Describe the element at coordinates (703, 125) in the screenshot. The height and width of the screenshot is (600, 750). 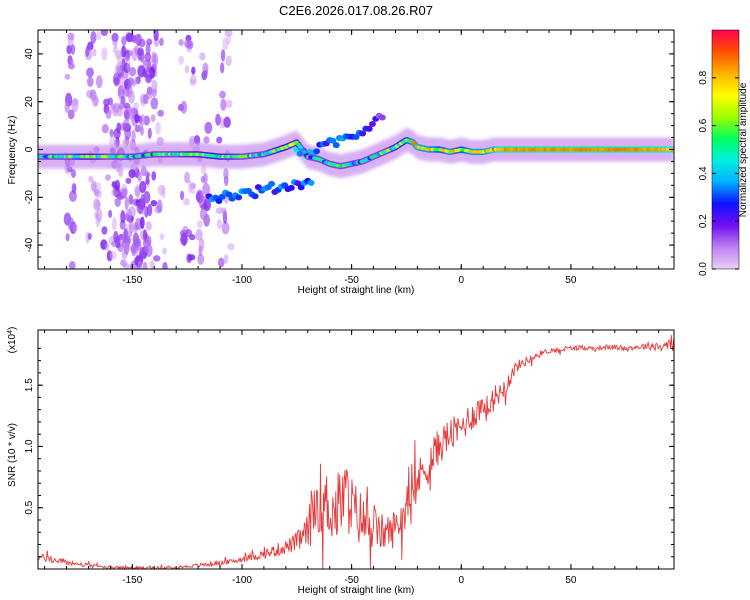
I see `colorbar-tick-label: 0.6` at that location.